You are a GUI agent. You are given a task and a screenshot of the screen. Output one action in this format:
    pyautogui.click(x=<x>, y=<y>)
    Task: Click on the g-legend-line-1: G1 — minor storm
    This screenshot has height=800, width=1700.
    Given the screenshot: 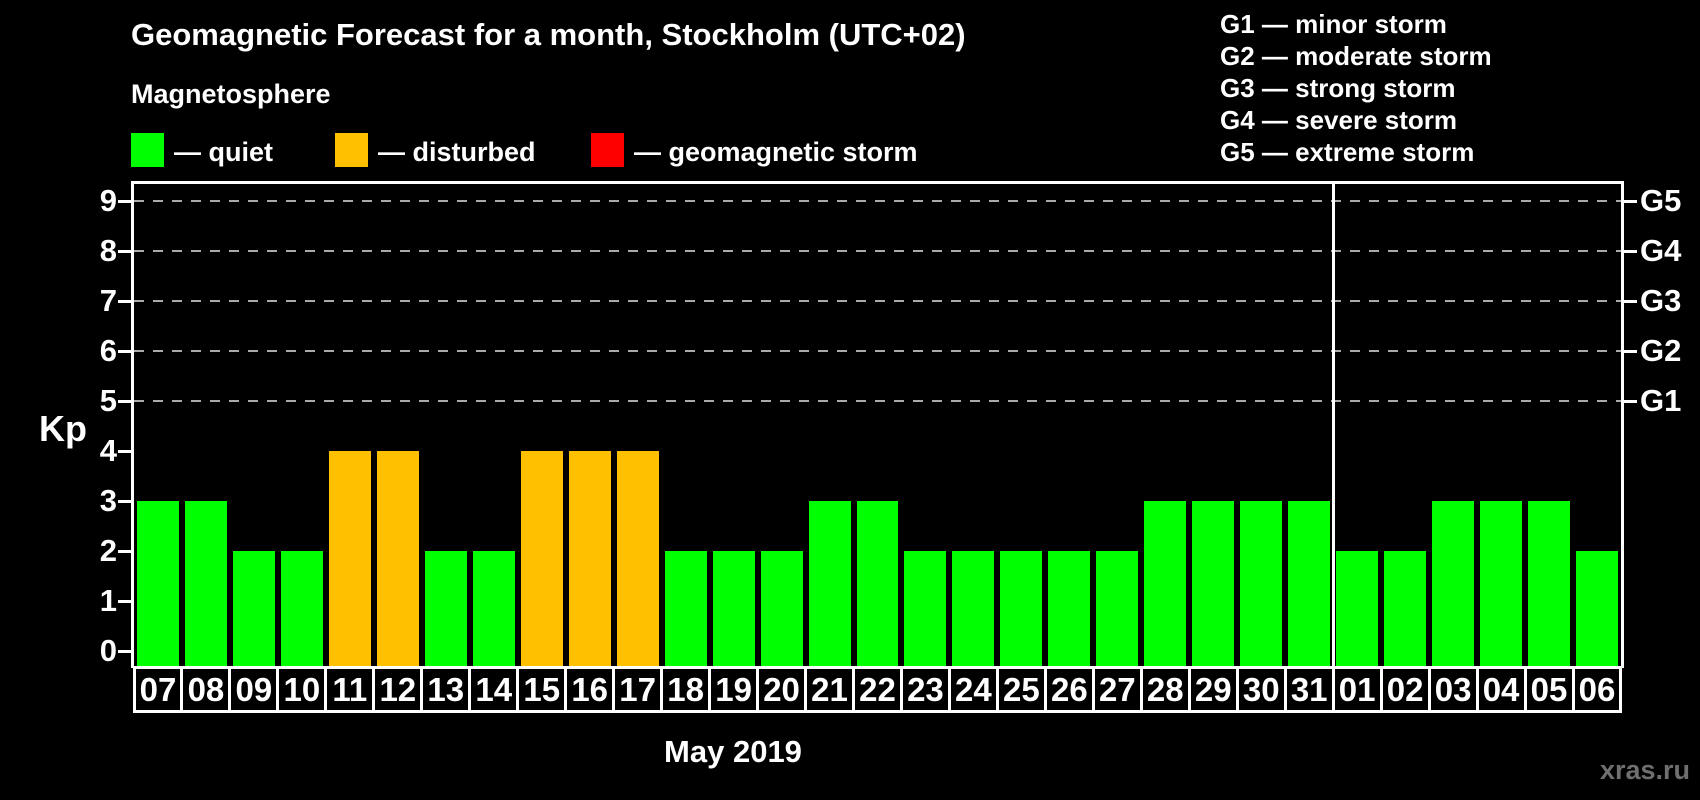 What is the action you would take?
    pyautogui.click(x=1333, y=24)
    